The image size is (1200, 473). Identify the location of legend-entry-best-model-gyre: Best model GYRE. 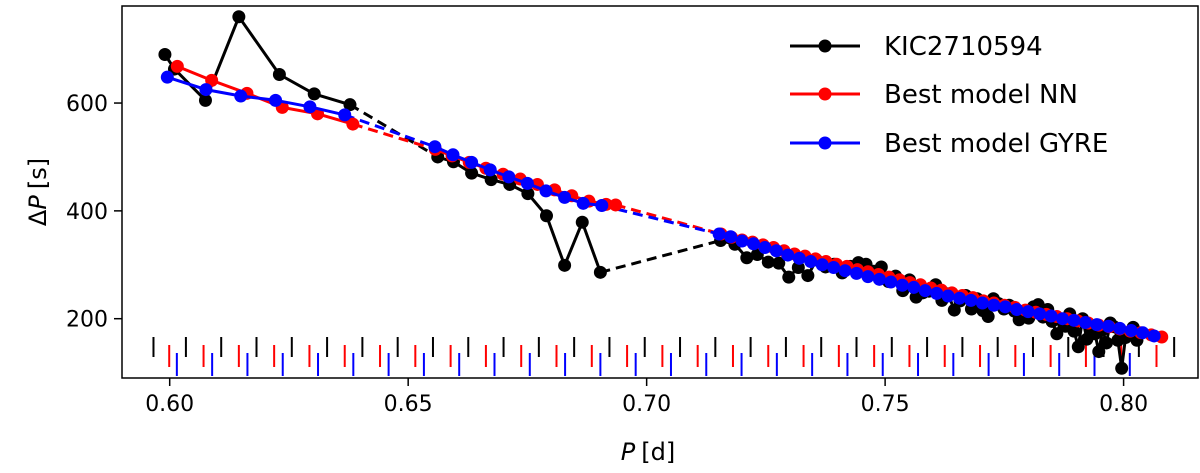
(949, 144).